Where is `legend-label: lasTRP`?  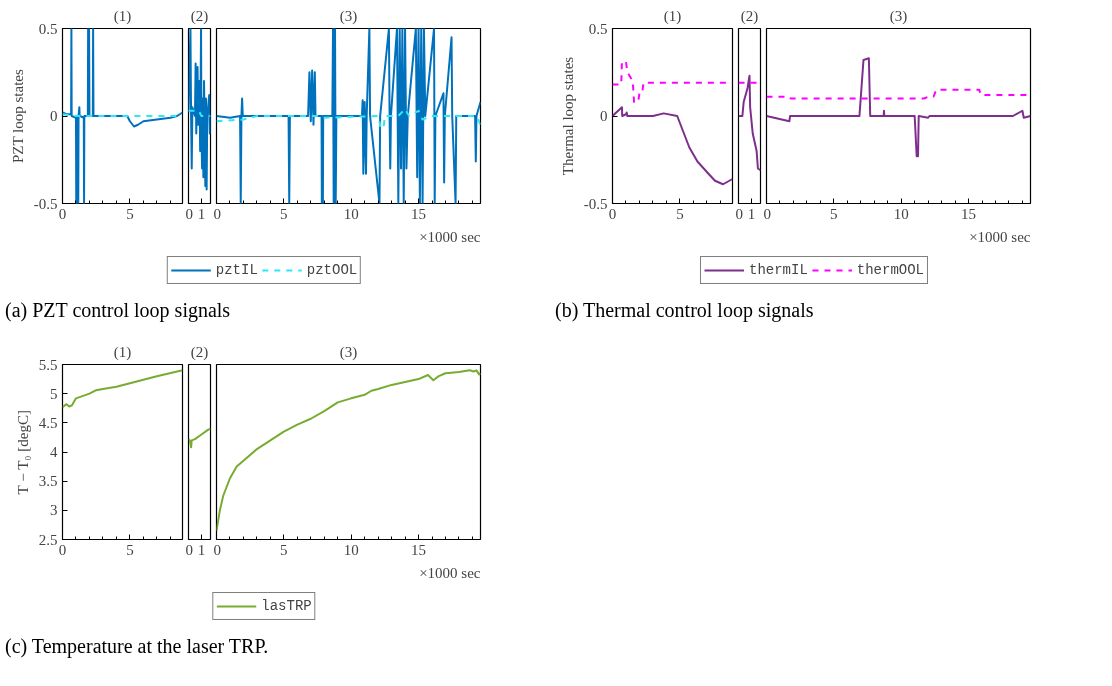 legend-label: lasTRP is located at coordinates (286, 605).